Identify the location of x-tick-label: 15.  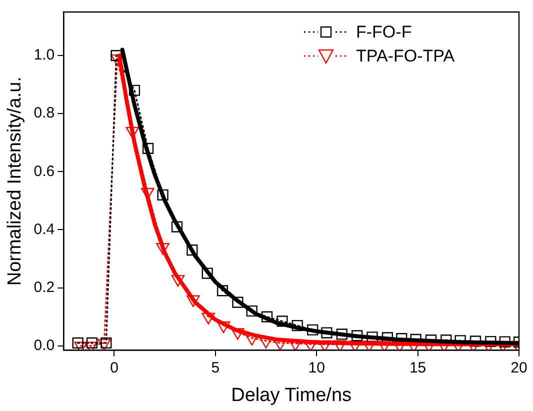
(417, 367).